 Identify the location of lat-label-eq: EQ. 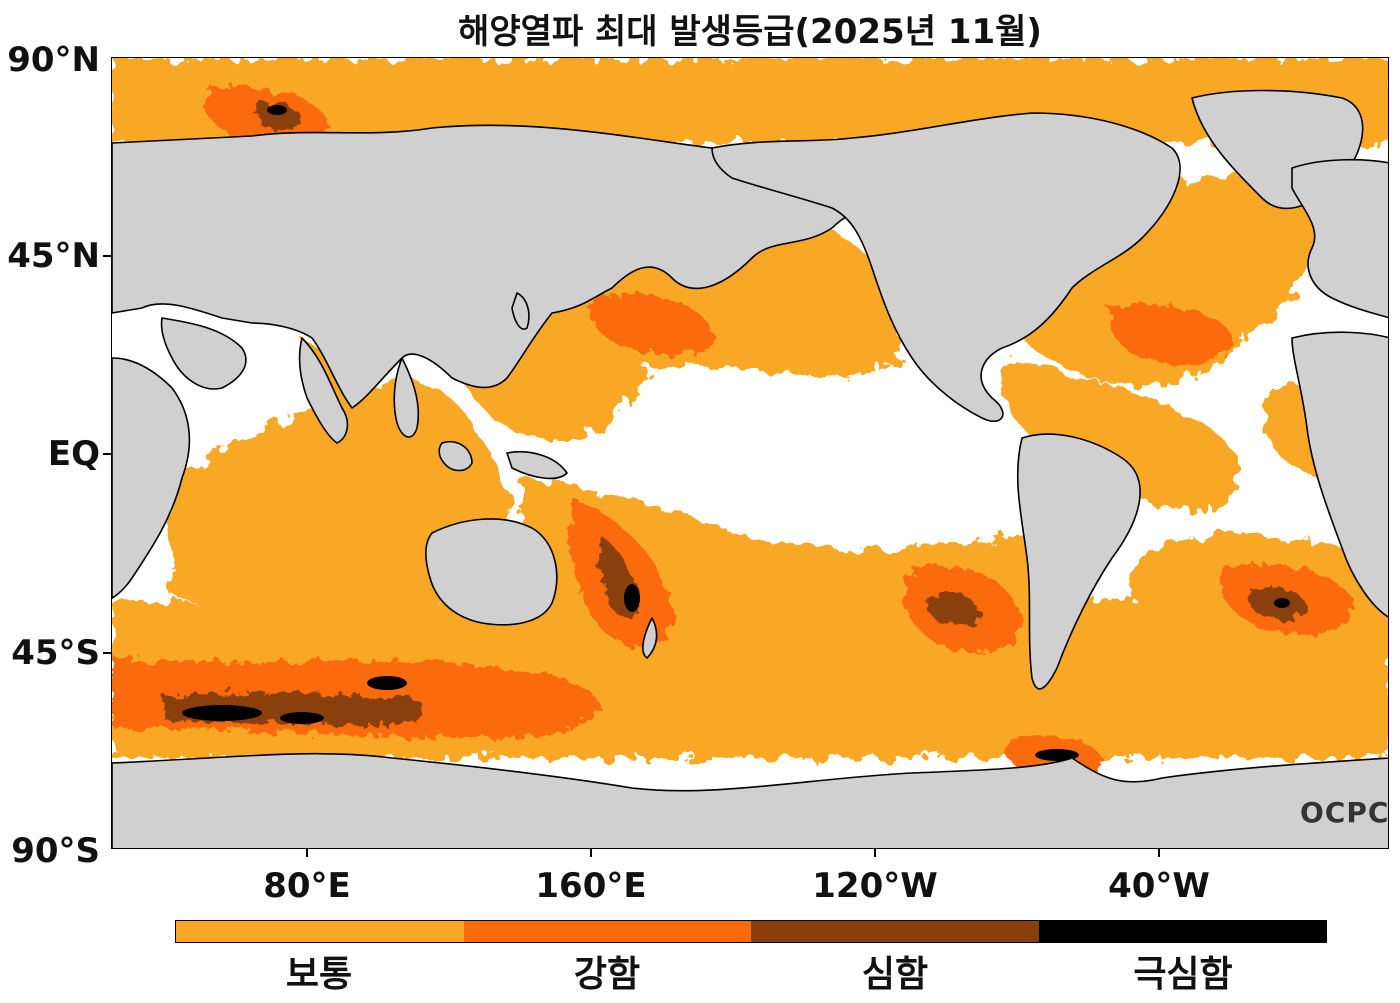
(73, 454).